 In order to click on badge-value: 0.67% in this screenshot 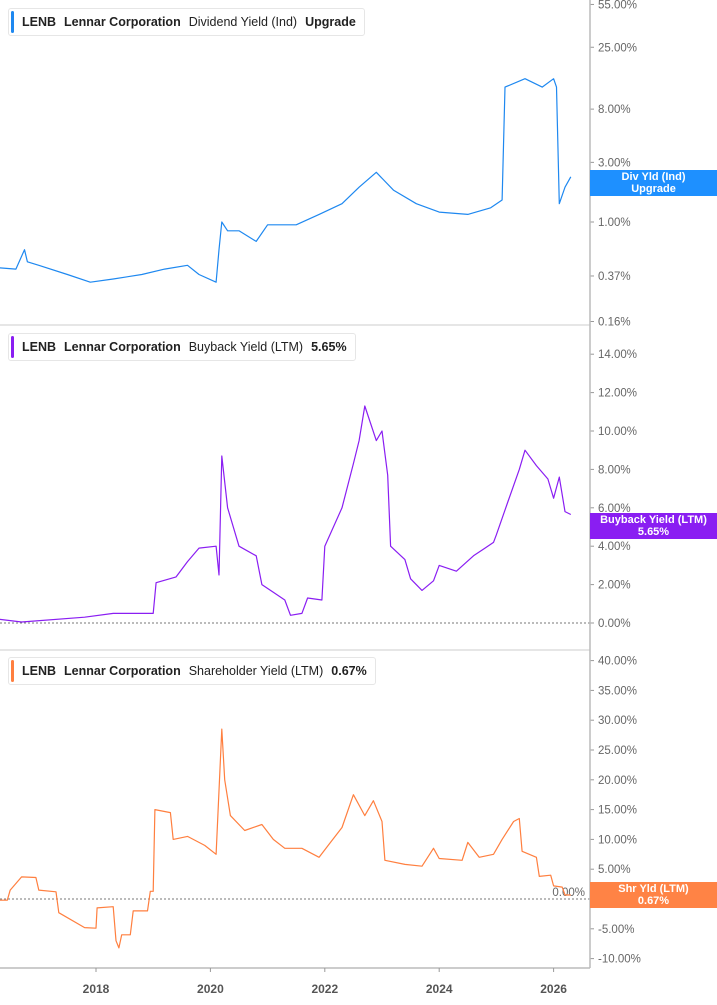, I will do `click(653, 901)`.